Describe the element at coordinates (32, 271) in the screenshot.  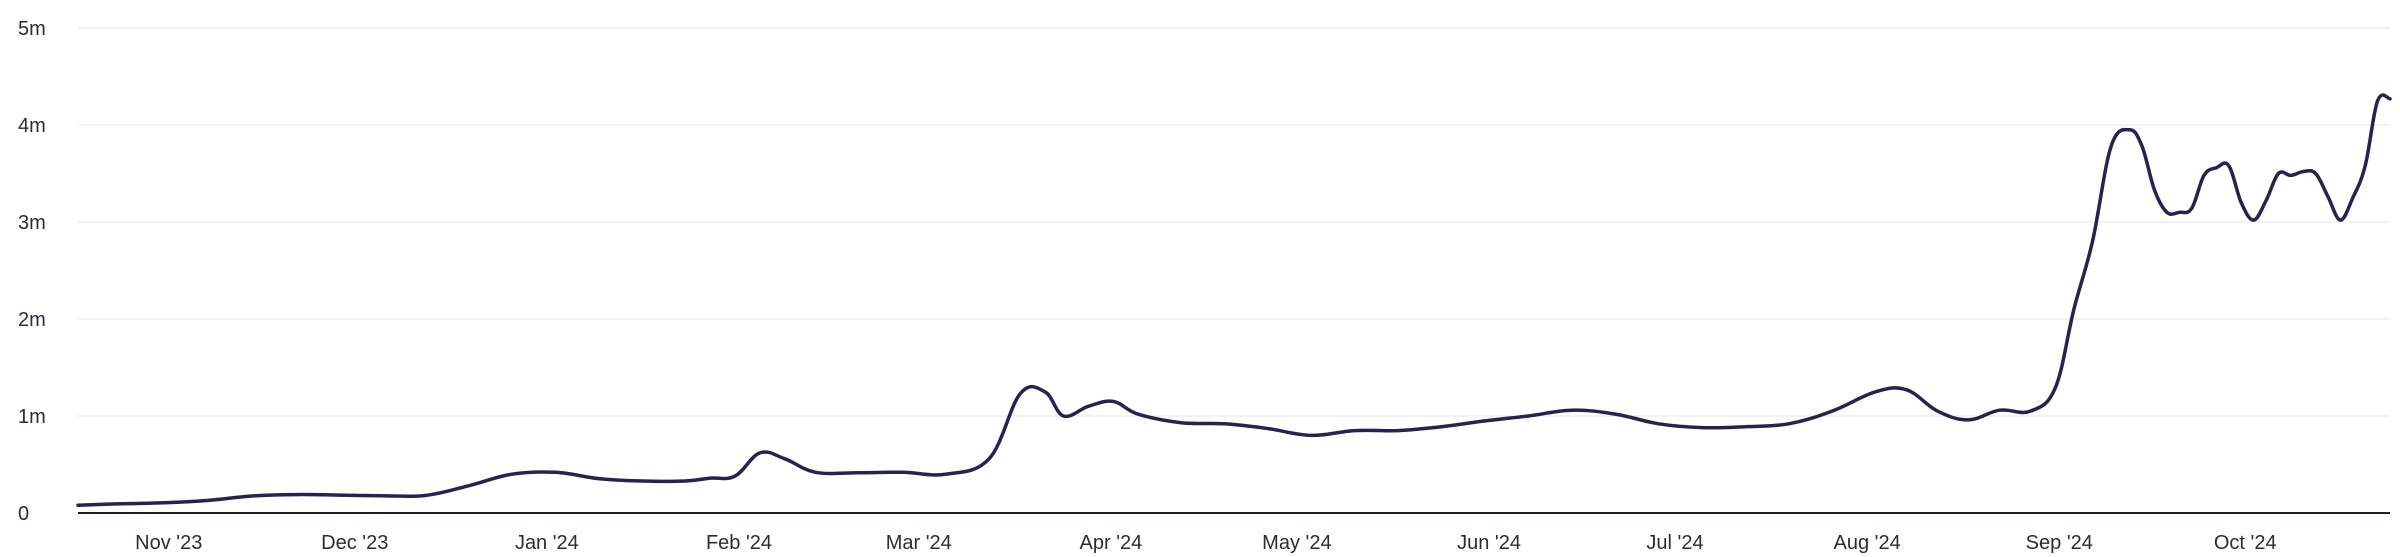
I see `y-axis-ticks: 0 1m 2m 3m 4m 5m` at that location.